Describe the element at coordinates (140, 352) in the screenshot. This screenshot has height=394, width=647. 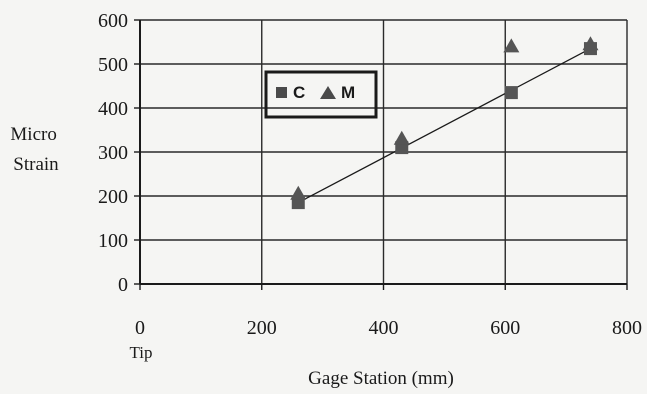
I see `x-annotation-tip: Tip` at that location.